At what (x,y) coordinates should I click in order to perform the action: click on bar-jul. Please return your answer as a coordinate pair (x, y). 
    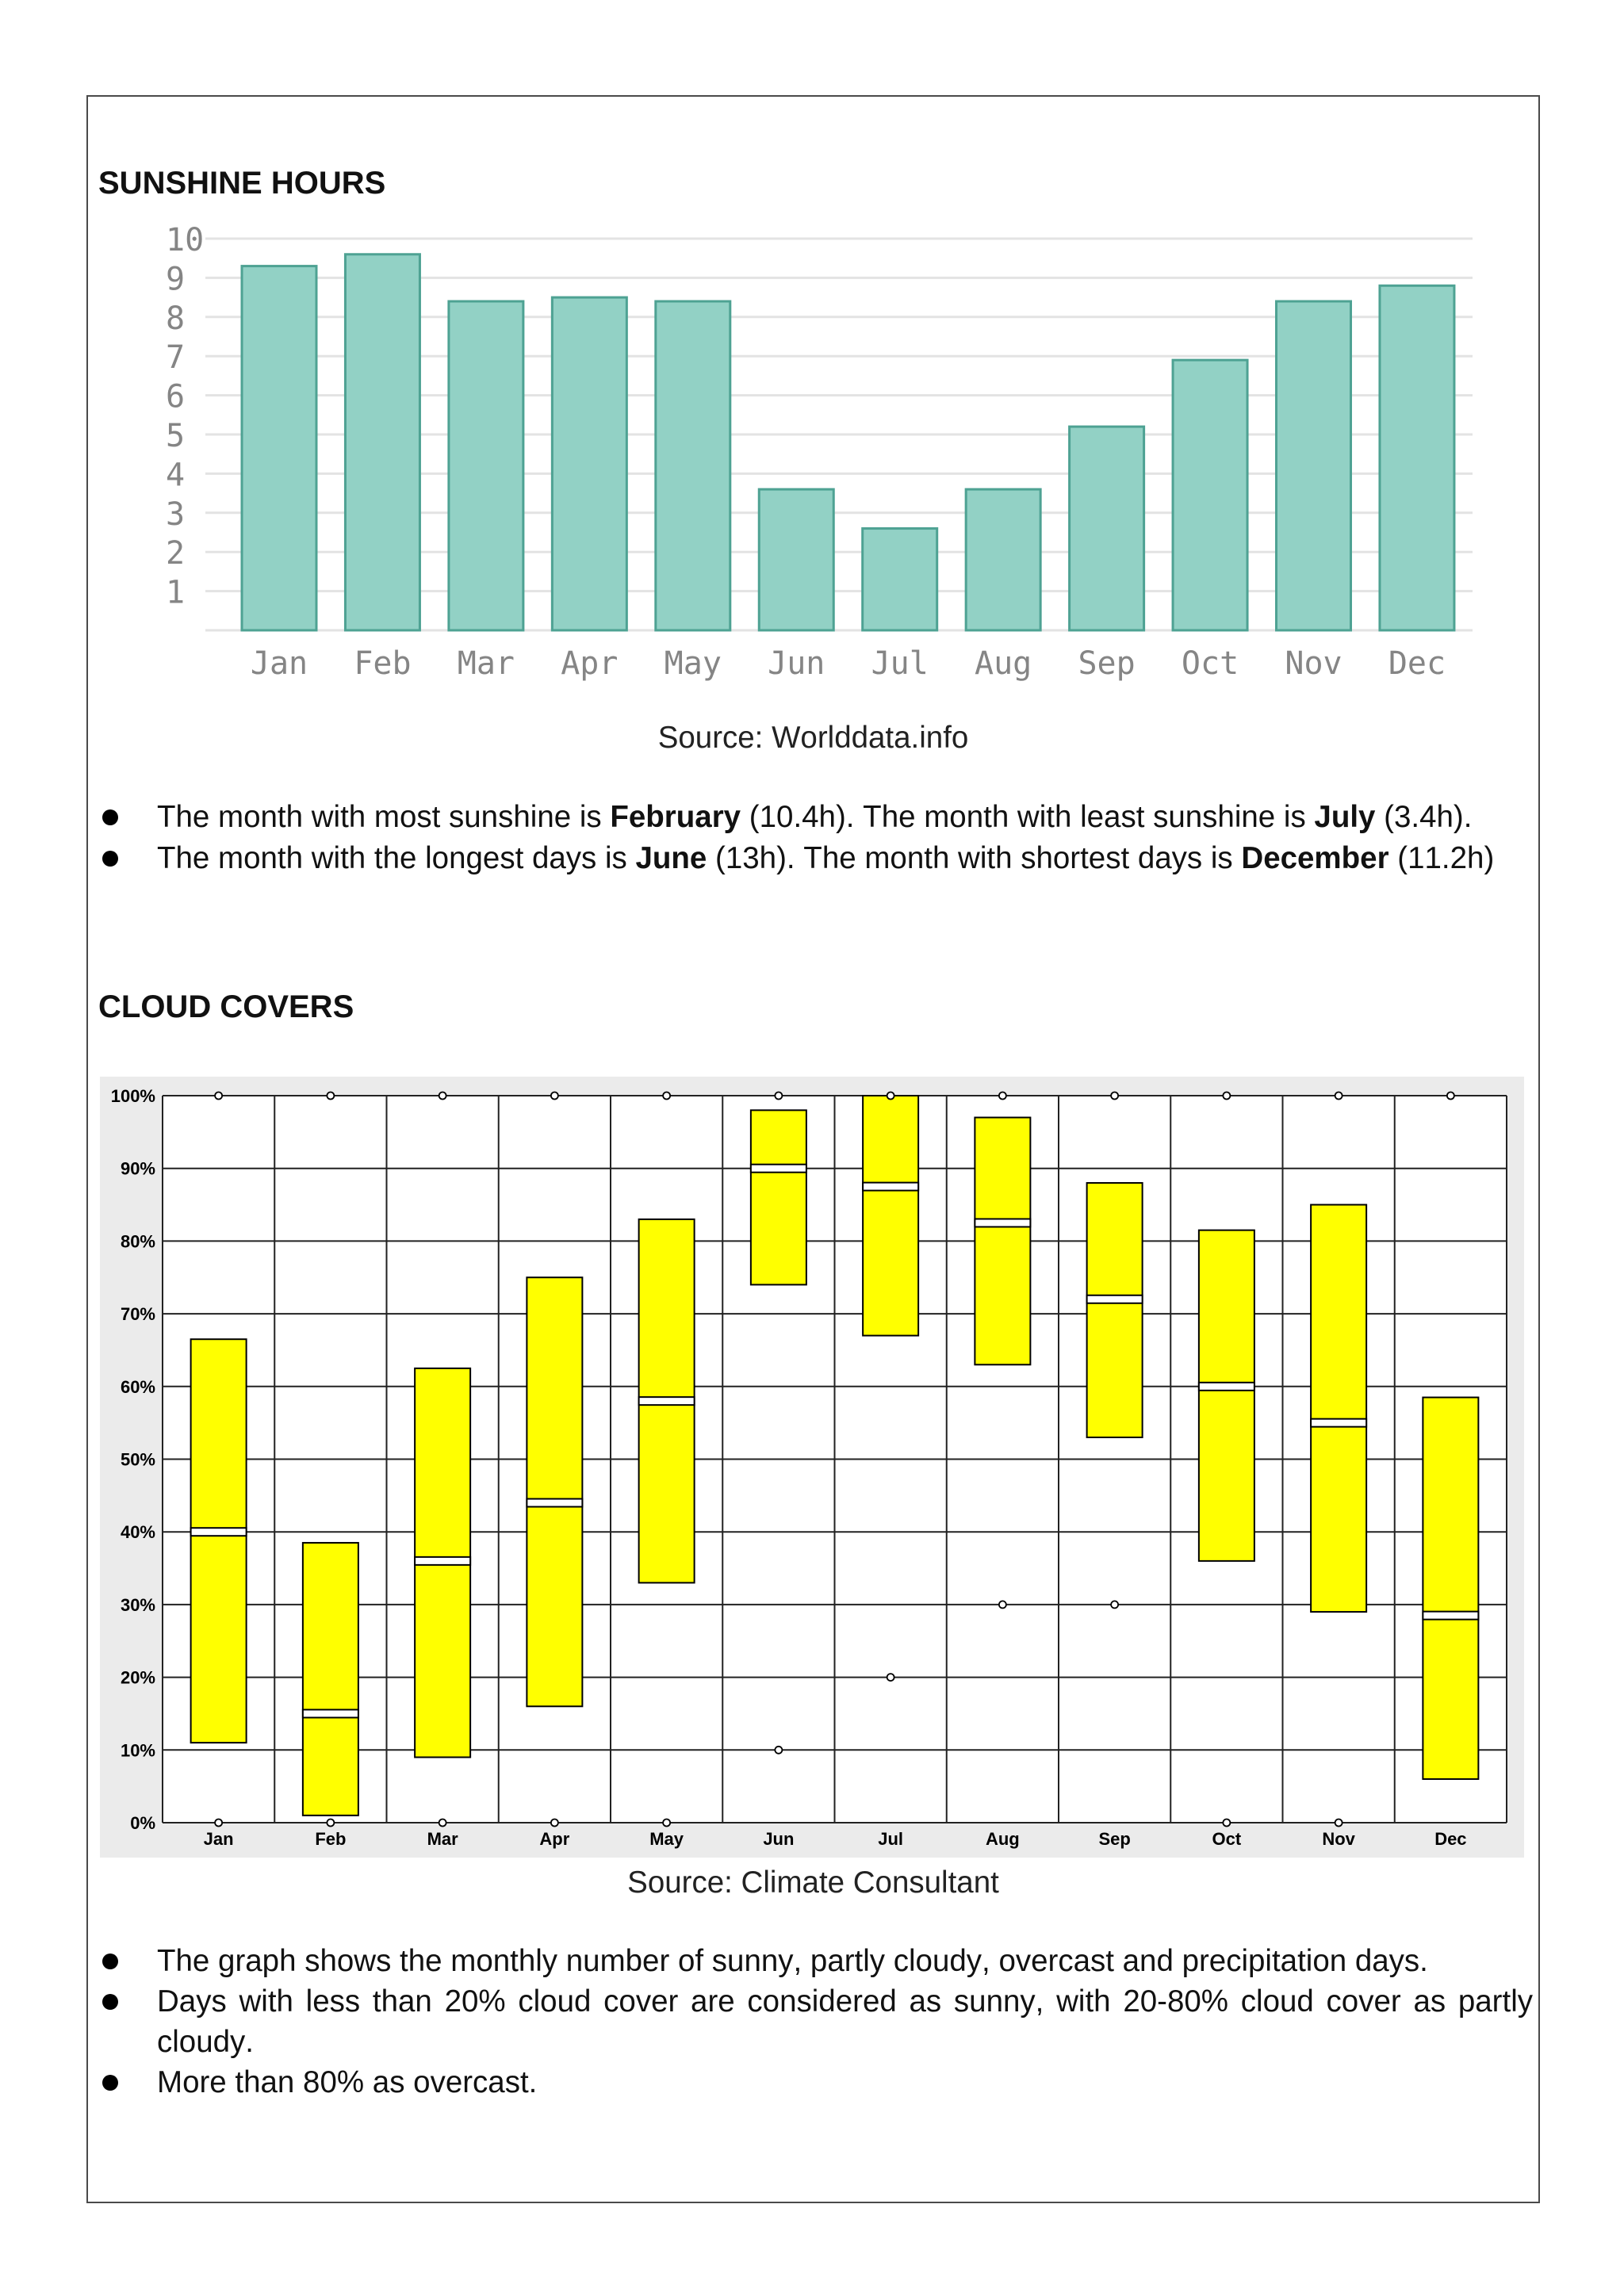
    Looking at the image, I should click on (900, 579).